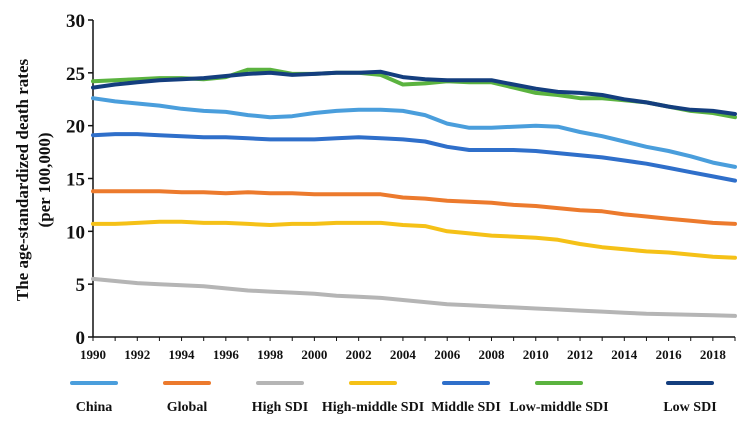  Describe the element at coordinates (713, 354) in the screenshot. I see `x-tick-label: 2018` at that location.